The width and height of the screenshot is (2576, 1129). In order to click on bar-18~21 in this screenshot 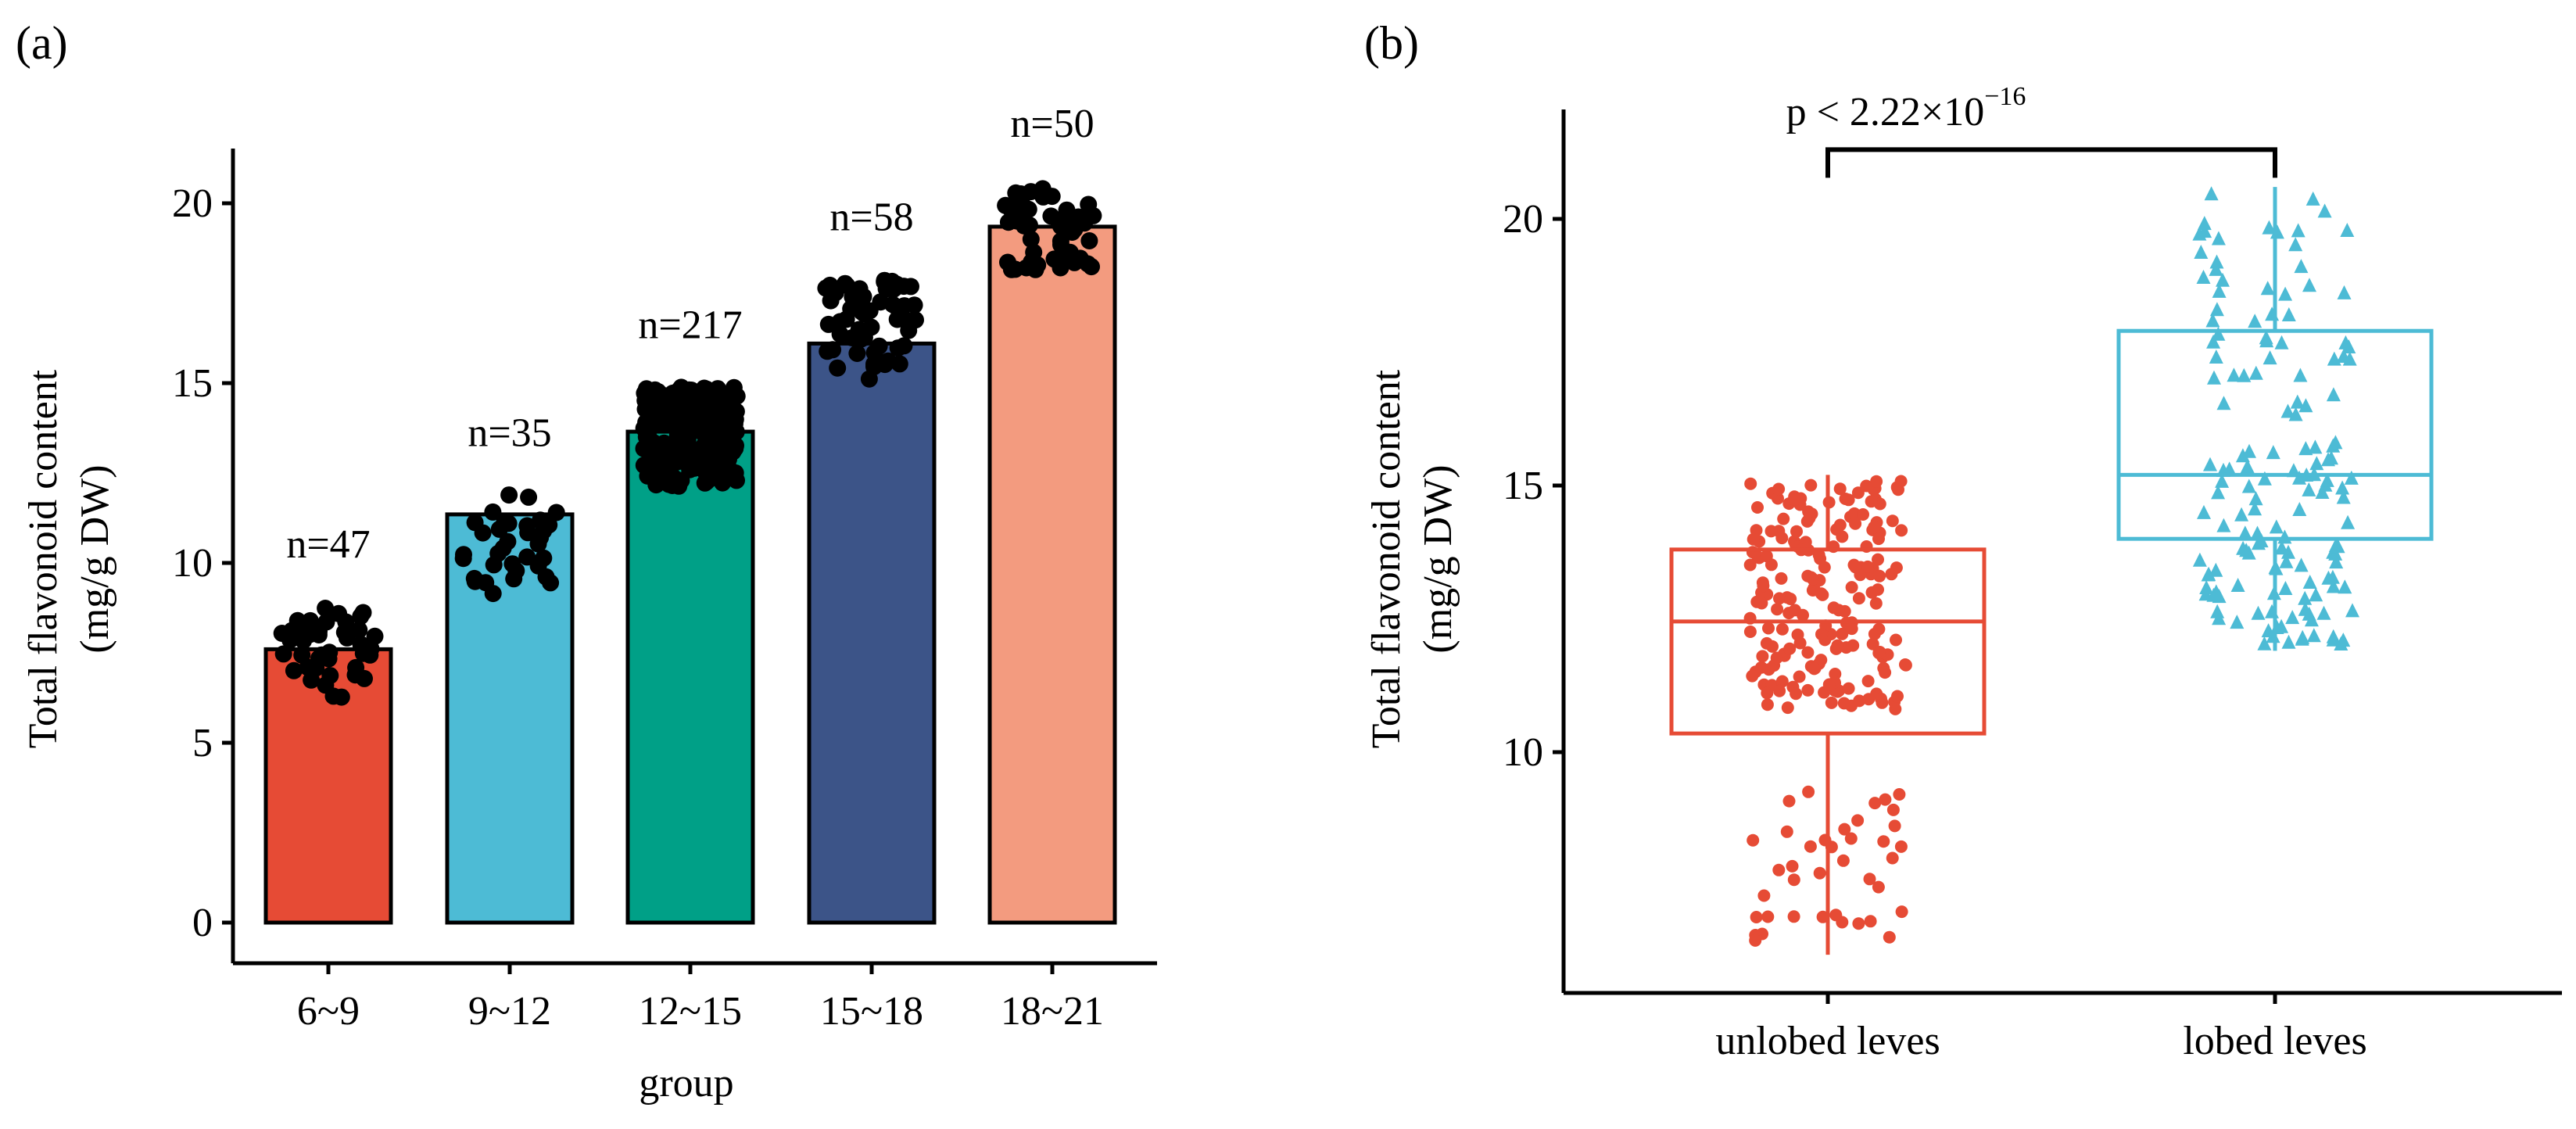, I will do `click(1052, 574)`.